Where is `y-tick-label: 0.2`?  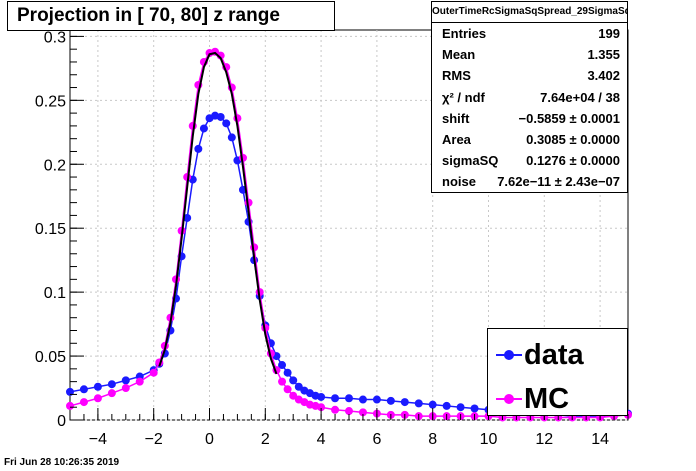 y-tick-label: 0.2 is located at coordinates (55, 165).